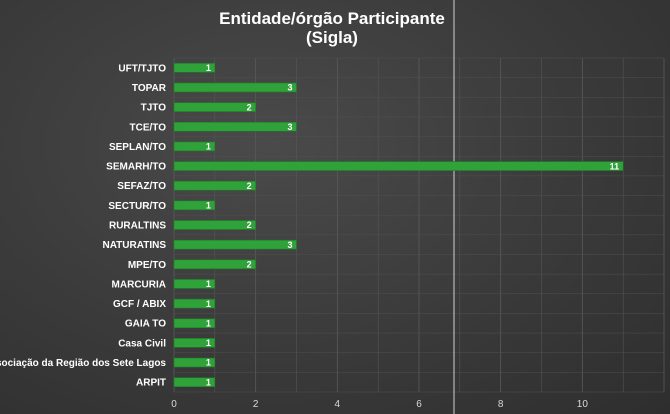  Describe the element at coordinates (142, 68) in the screenshot. I see `category-label: UFT/TJTO` at that location.